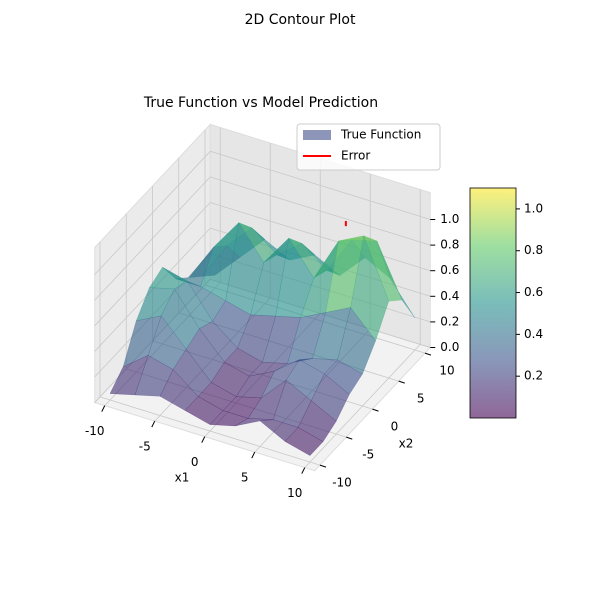 The height and width of the screenshot is (600, 600). Describe the element at coordinates (317, 135) in the screenshot. I see `legend-swatch` at that location.